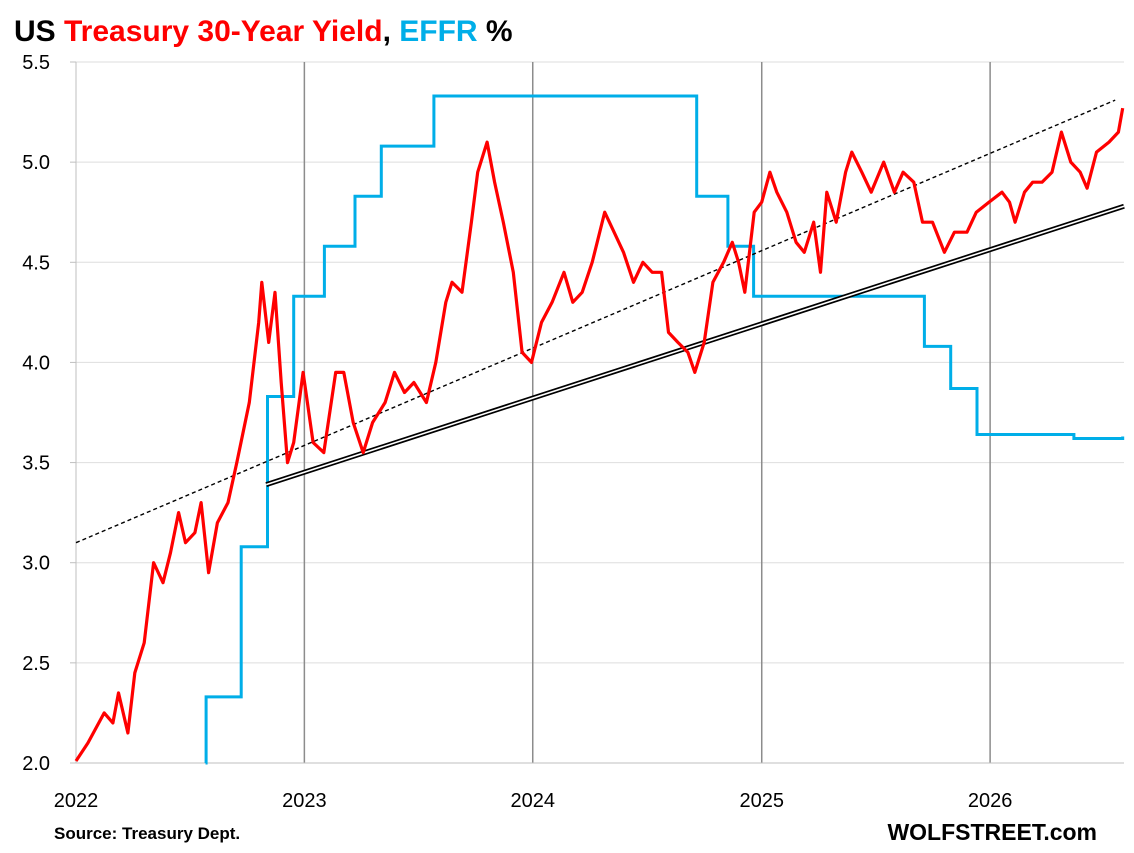 This screenshot has width=1134, height=853. Describe the element at coordinates (36, 263) in the screenshot. I see `y-tick-label: 4.5` at that location.